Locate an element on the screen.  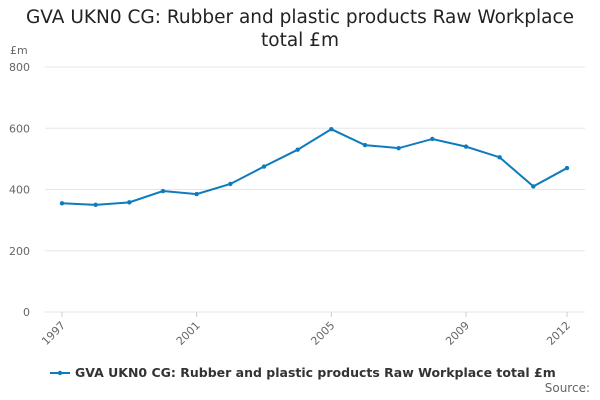
x-tick-label: 2005 is located at coordinates (322, 333).